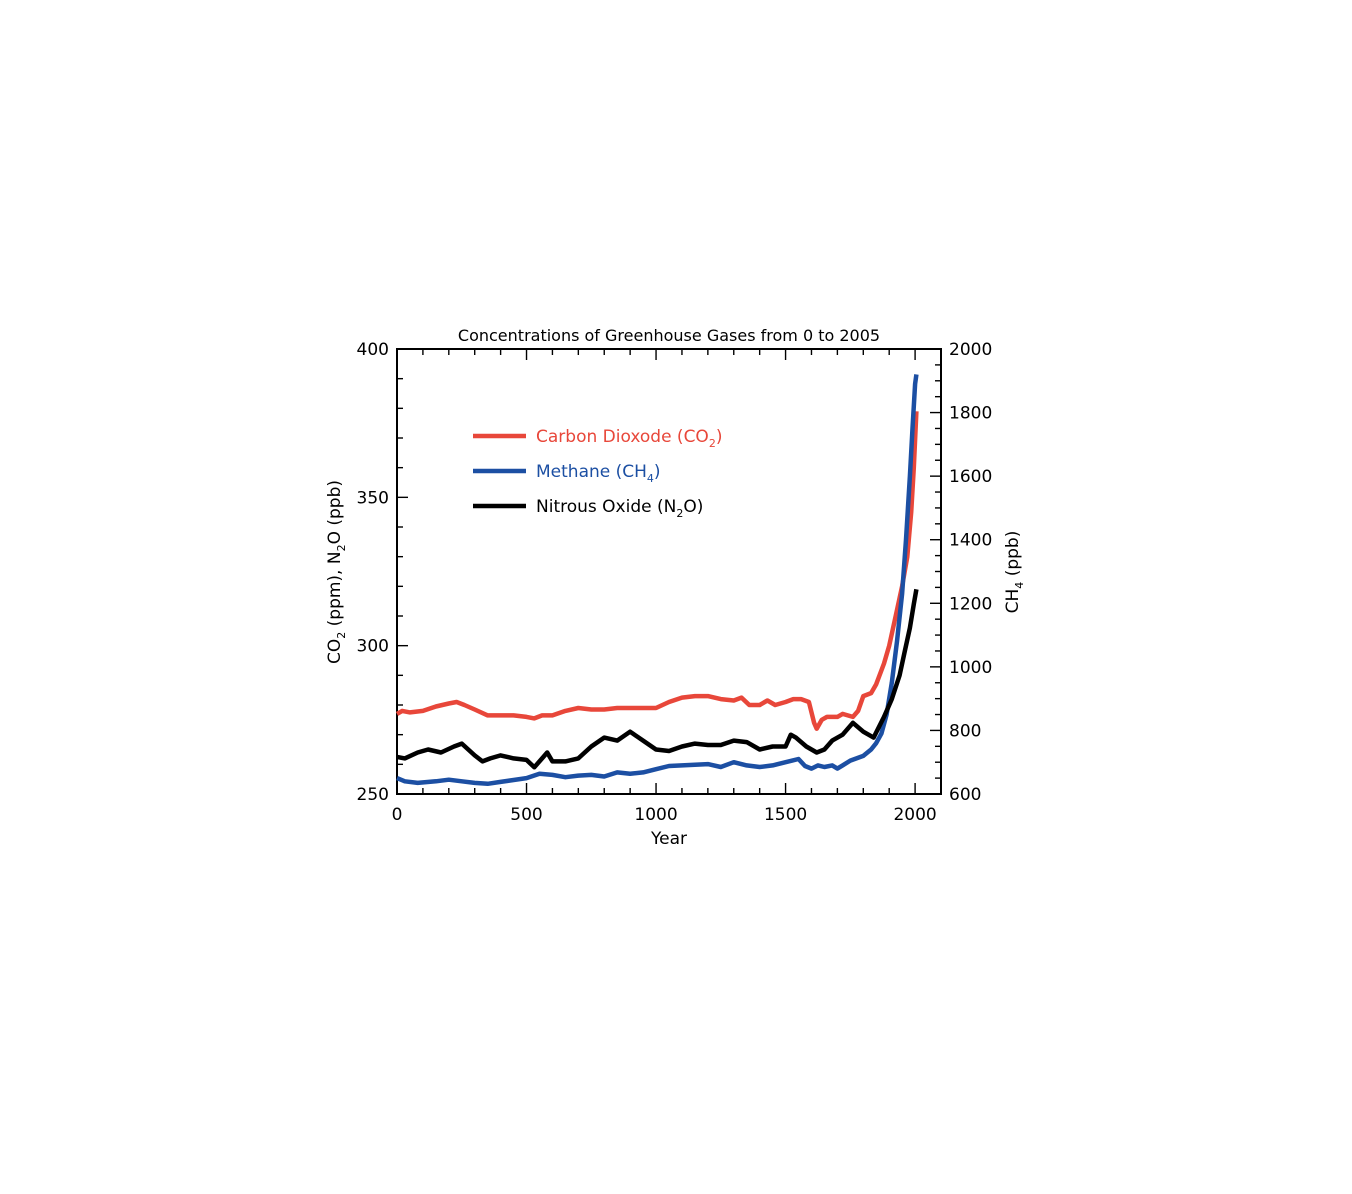 Image resolution: width=1352 pixels, height=1194 pixels. I want to click on y-right-tick-label: 1800, so click(970, 414).